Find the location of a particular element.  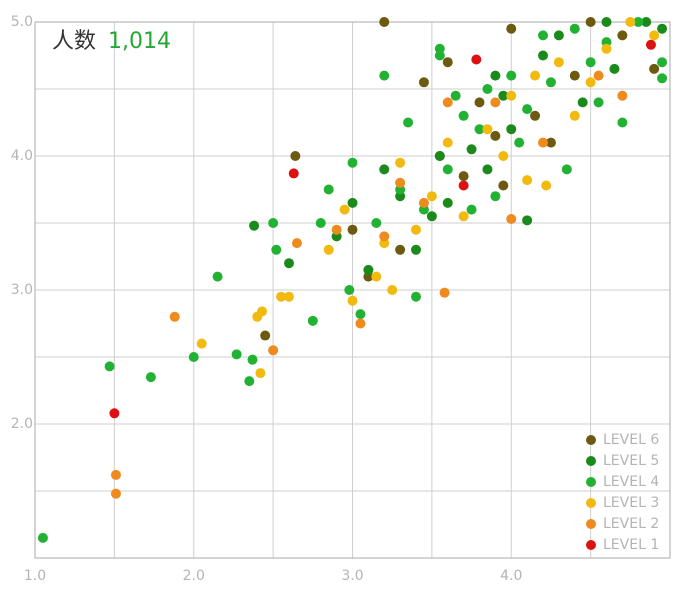

x-tick-label: 4.0 is located at coordinates (511, 576).